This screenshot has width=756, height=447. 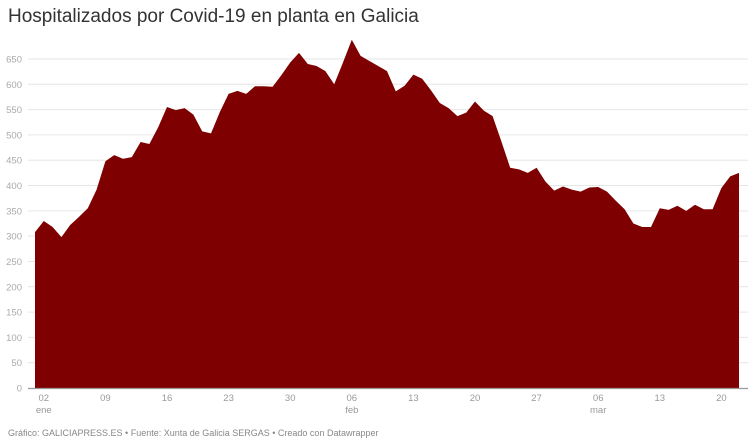 What do you see at coordinates (44, 410) in the screenshot?
I see `x-tick-month-label: ene` at bounding box center [44, 410].